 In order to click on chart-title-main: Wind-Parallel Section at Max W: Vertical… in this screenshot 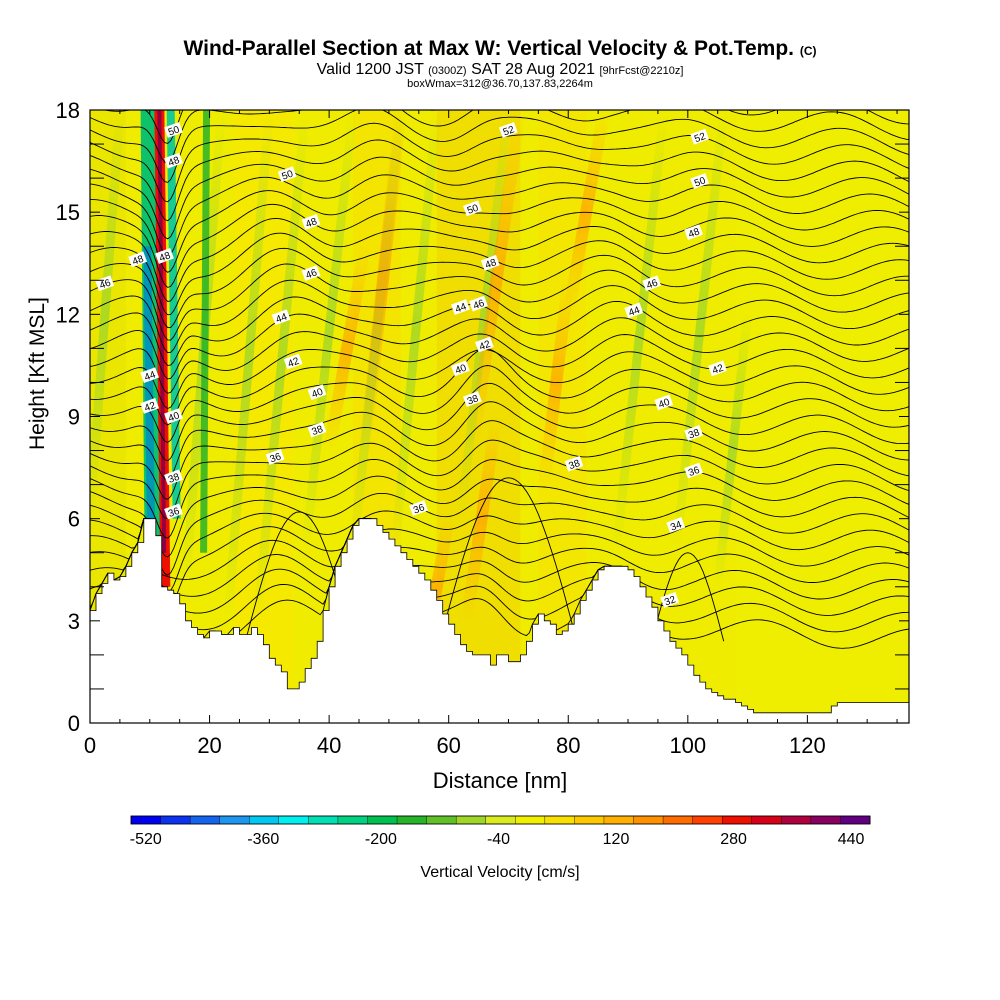, I will do `click(488, 48)`.